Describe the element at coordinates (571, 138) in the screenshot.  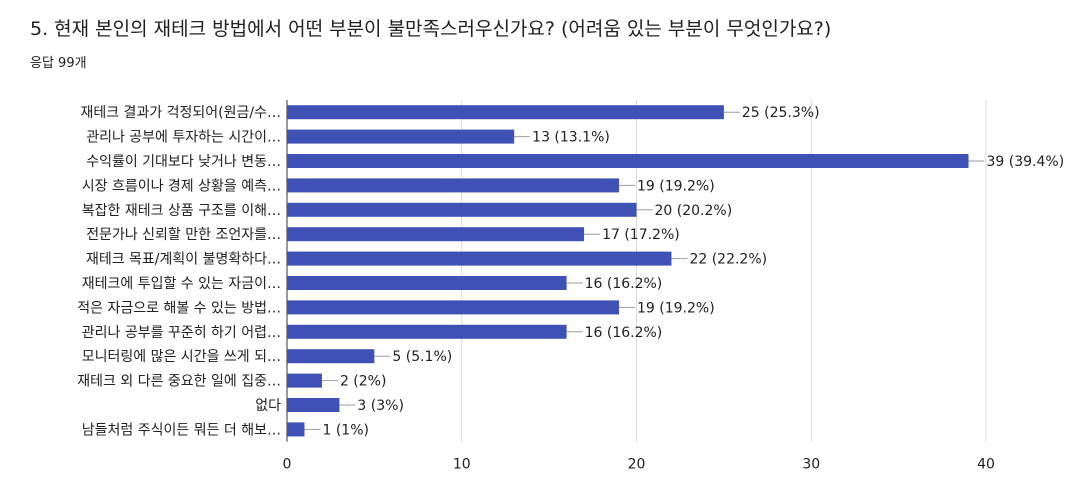
I see `value-label: 13 (13.1%)` at that location.